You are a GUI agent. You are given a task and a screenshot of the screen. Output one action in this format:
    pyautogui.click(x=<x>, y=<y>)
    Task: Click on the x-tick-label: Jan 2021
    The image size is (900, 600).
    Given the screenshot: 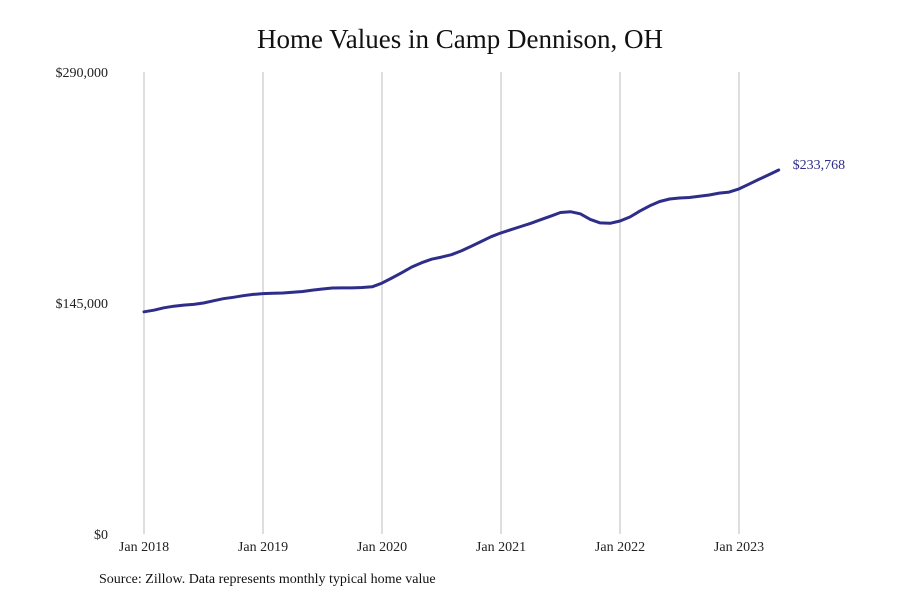 What is the action you would take?
    pyautogui.click(x=501, y=547)
    